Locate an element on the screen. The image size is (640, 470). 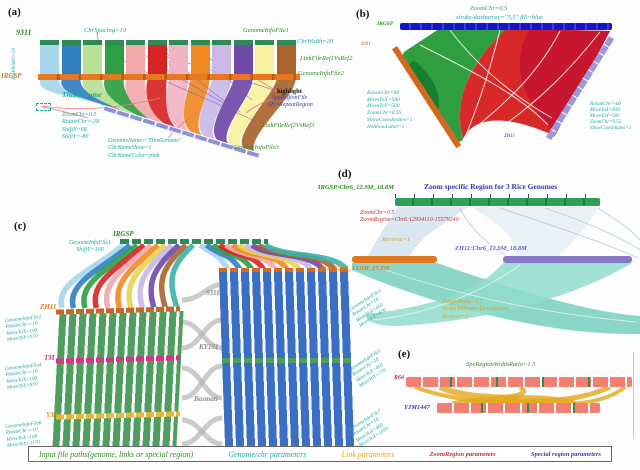
genome-label-irgsp: IRGSP is located at coordinates (11, 76).